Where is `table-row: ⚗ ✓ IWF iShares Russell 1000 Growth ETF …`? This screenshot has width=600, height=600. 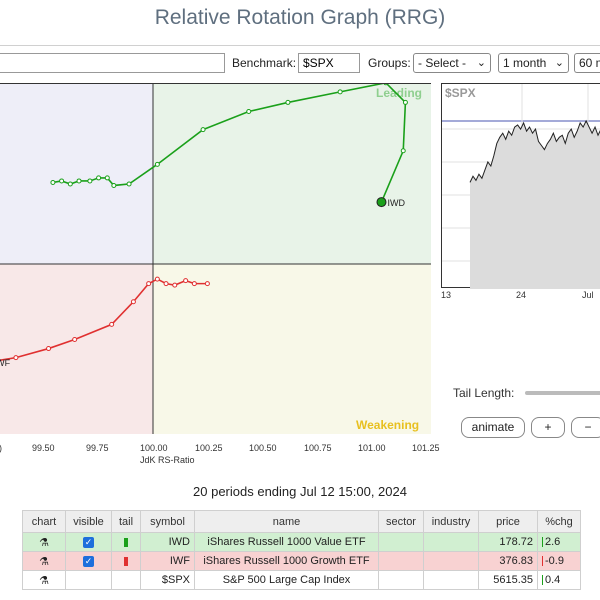 table-row: ⚗ ✓ IWF iShares Russell 1000 Growth ETF … is located at coordinates (301, 561).